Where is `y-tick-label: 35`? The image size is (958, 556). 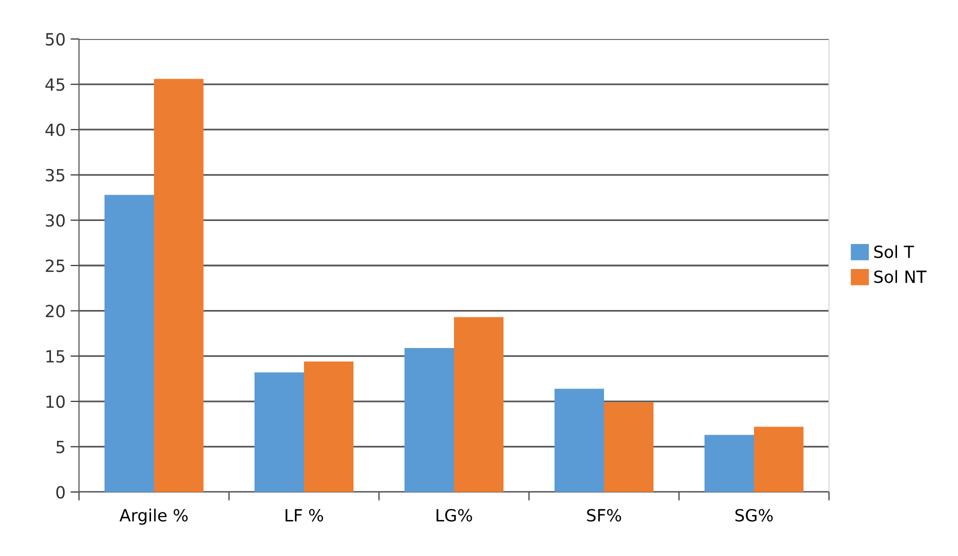
y-tick-label: 35 is located at coordinates (55, 175).